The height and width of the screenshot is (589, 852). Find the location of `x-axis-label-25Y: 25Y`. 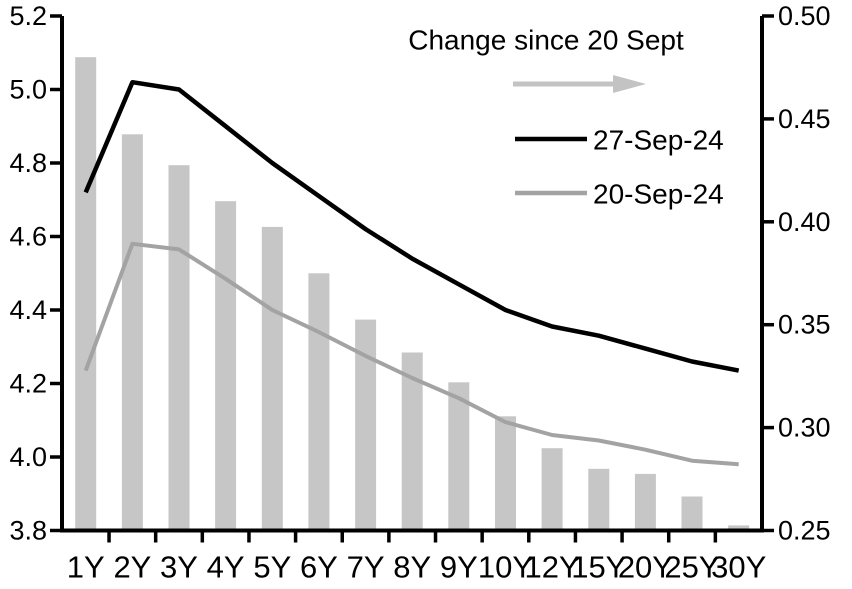

x-axis-label-25Y: 25Y is located at coordinates (691, 567).